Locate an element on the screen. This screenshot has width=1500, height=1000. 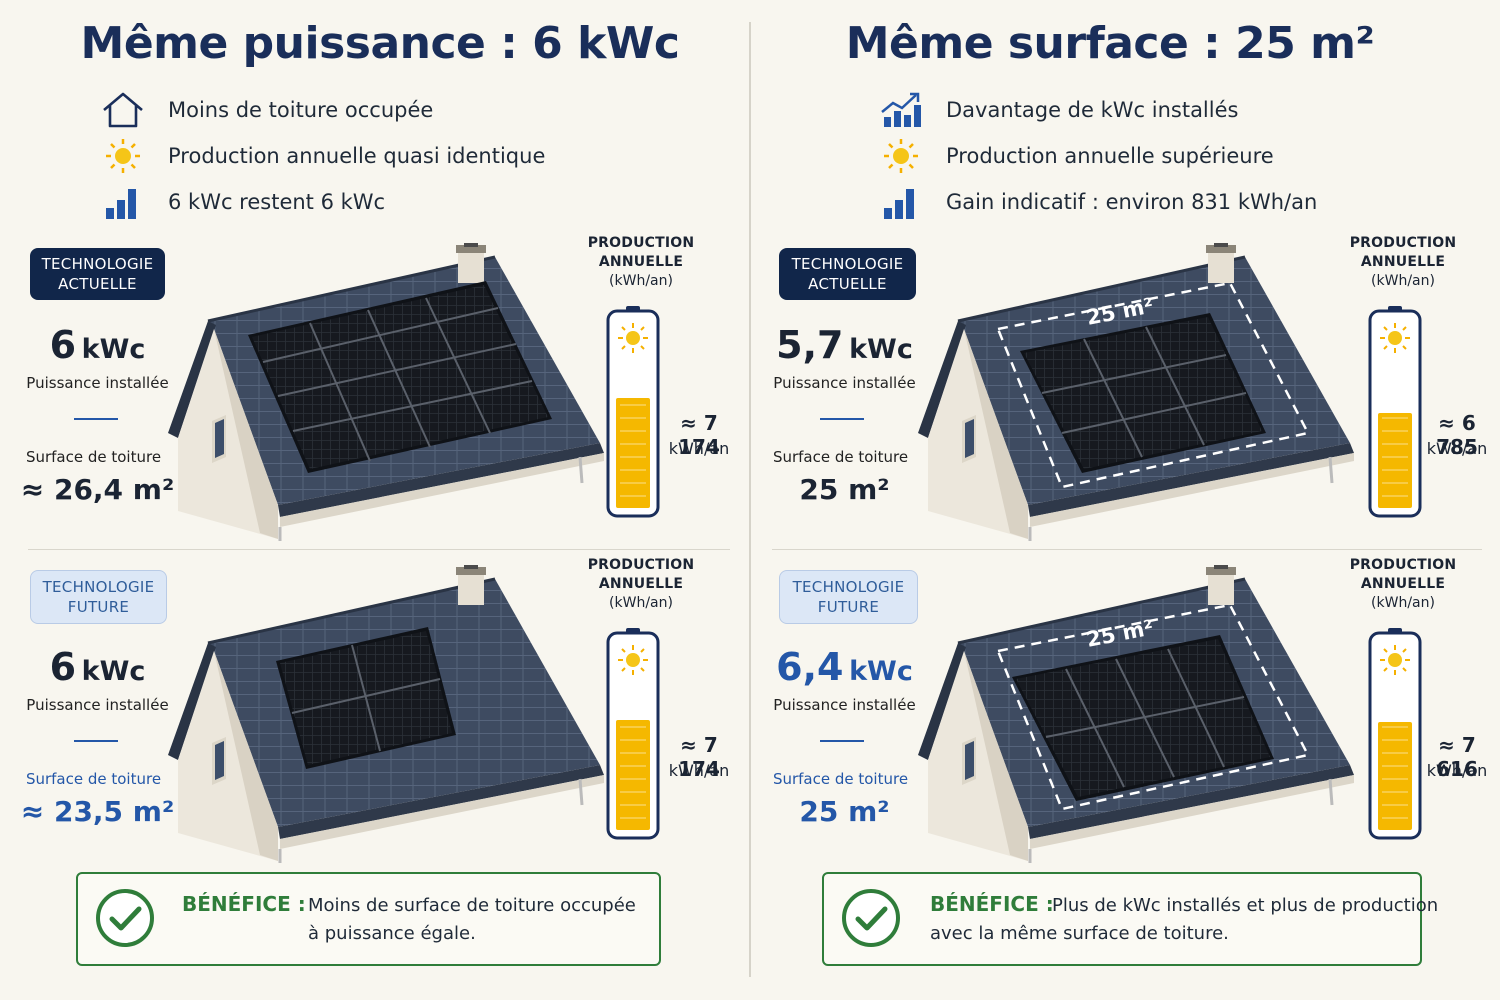
power-value: 6 kWc is located at coordinates (97, 345).